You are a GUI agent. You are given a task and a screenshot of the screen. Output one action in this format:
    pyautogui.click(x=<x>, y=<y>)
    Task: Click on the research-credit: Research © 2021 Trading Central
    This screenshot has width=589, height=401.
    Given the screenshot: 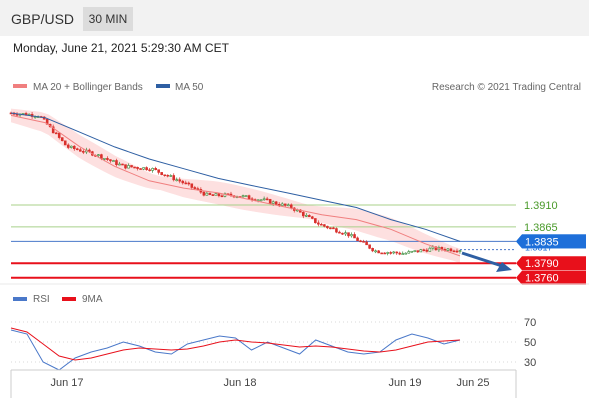 What is the action you would take?
    pyautogui.click(x=506, y=87)
    